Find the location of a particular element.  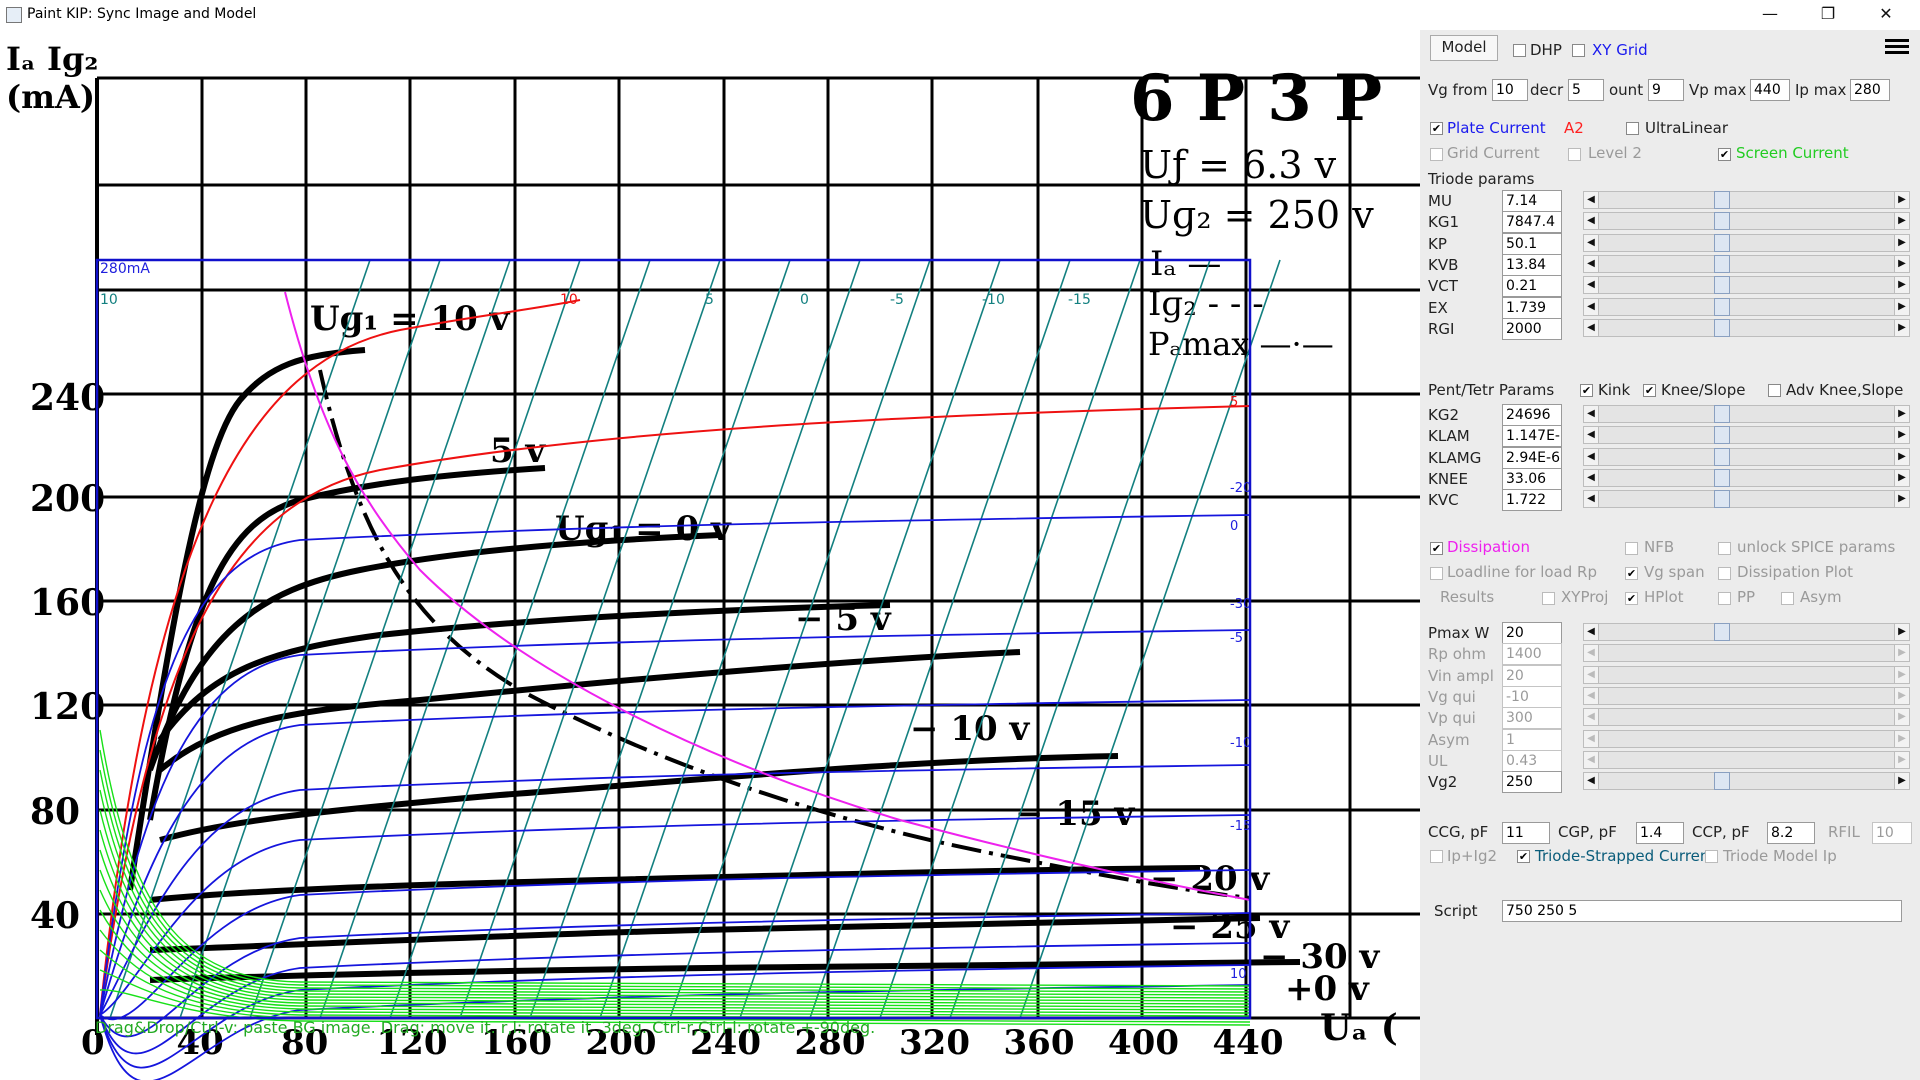

adv-knee-checkbox is located at coordinates (1774, 390).